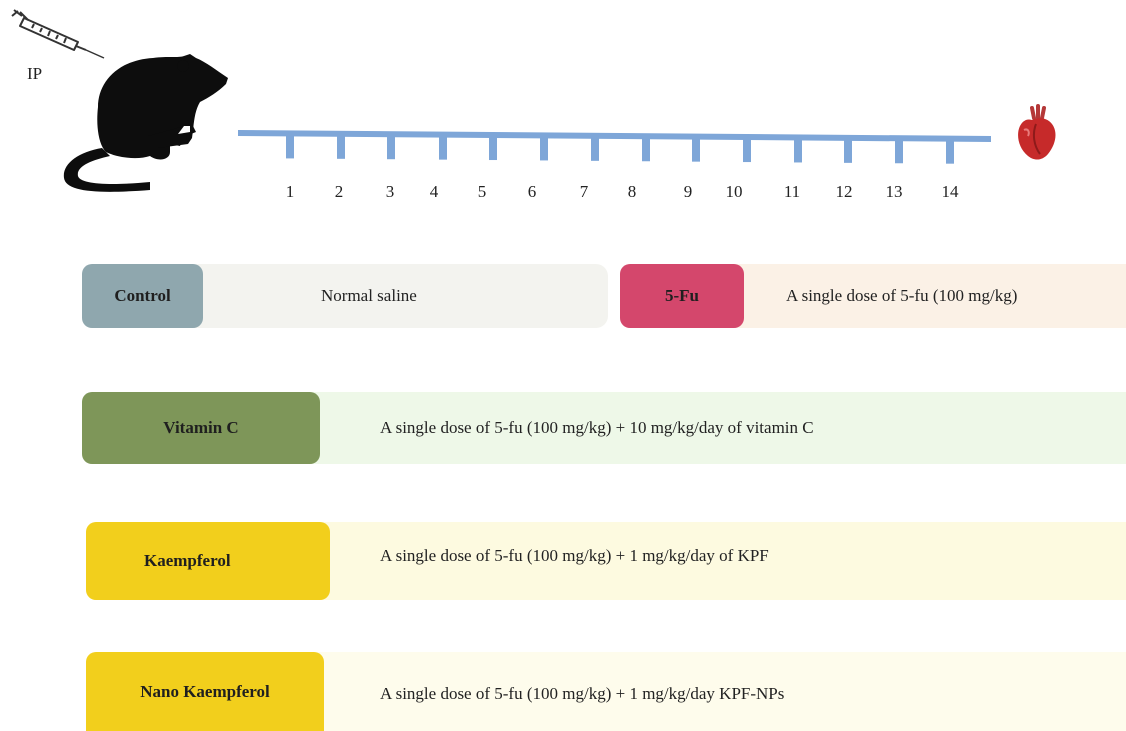 The width and height of the screenshot is (1126, 731). What do you see at coordinates (208, 561) in the screenshot?
I see `group-pill-kaempferol: Kaempferol` at bounding box center [208, 561].